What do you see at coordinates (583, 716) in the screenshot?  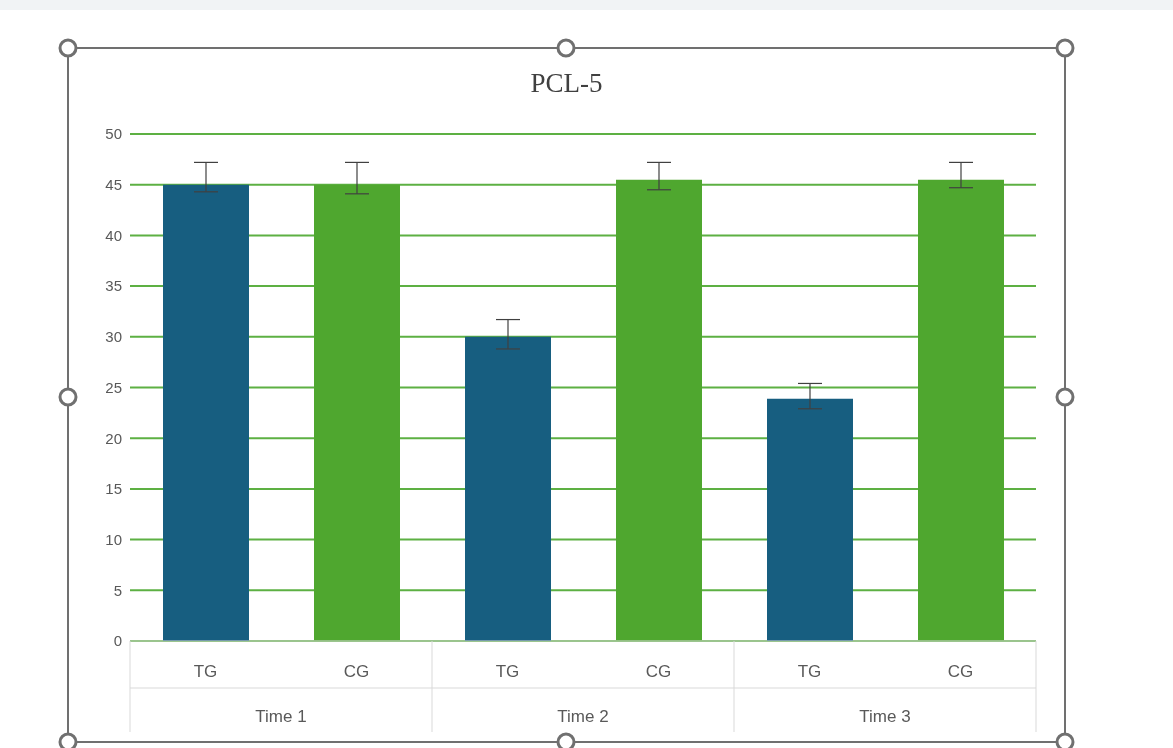 I see `x-tick-label: Time 2` at bounding box center [583, 716].